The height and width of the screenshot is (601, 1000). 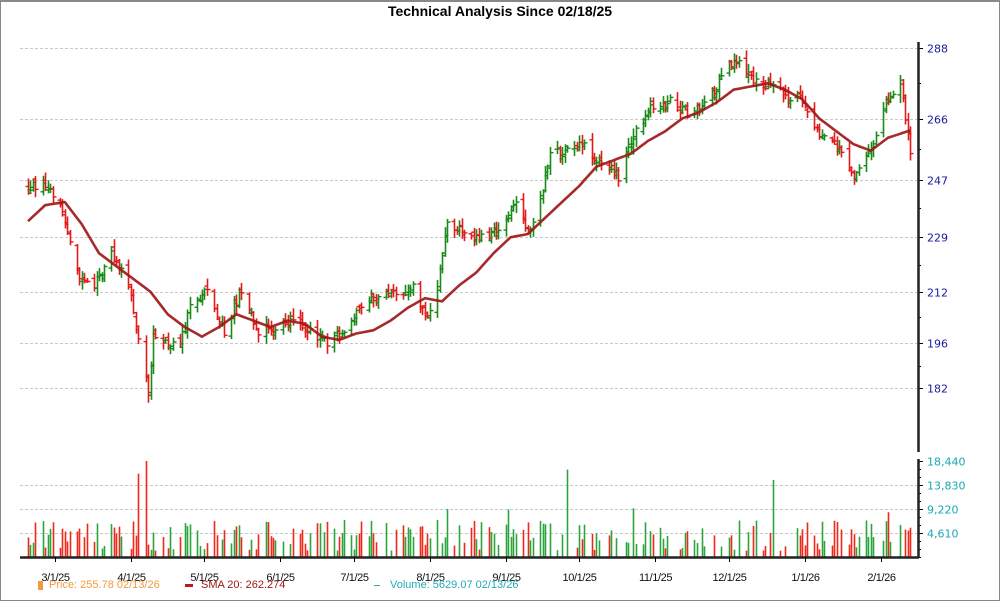 What do you see at coordinates (354, 578) in the screenshot?
I see `svg-text: 7/1/25` at bounding box center [354, 578].